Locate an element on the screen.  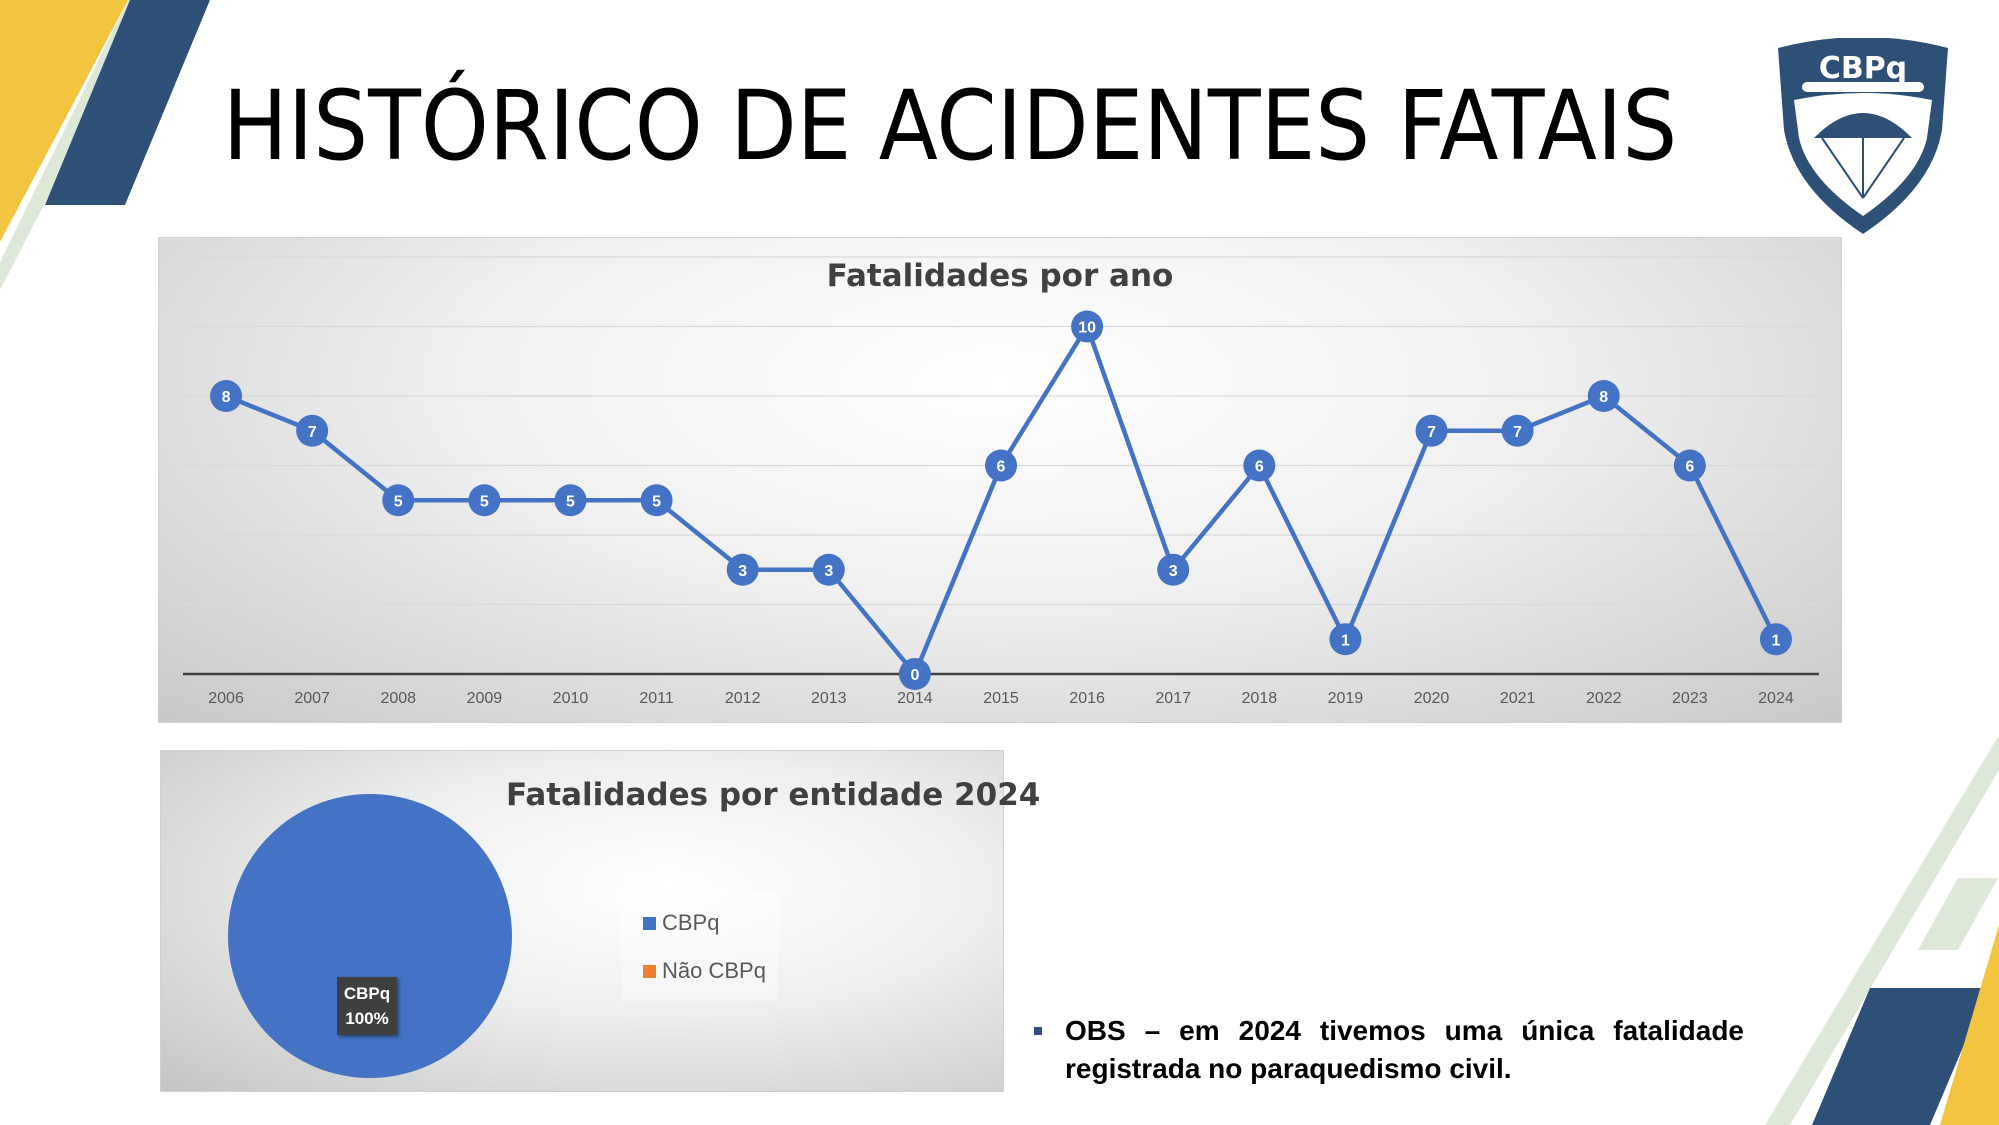
x-tick-label: 2017 is located at coordinates (1173, 698).